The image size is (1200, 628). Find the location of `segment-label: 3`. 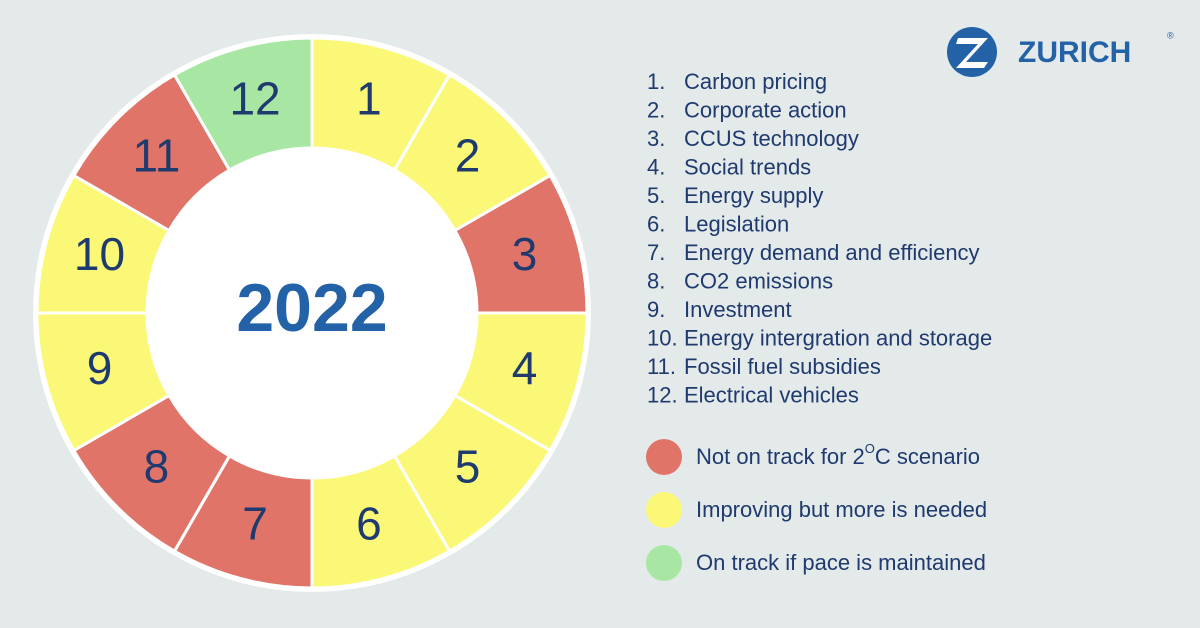

segment-label: 3 is located at coordinates (525, 254).